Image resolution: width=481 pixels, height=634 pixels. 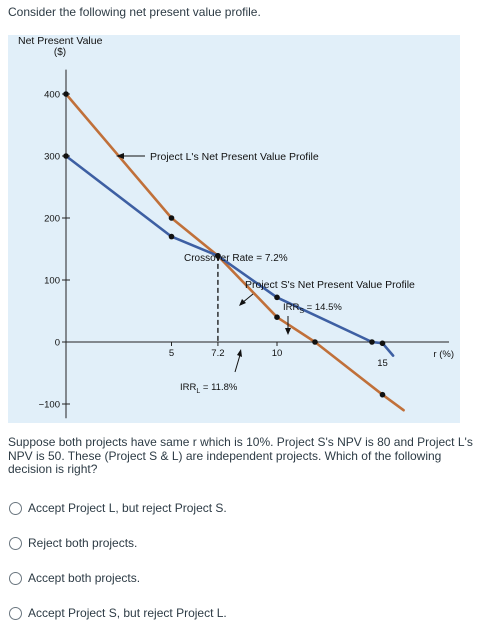 What do you see at coordinates (236, 258) in the screenshot?
I see `crossover-label: Crossover Rate = 7.2%` at bounding box center [236, 258].